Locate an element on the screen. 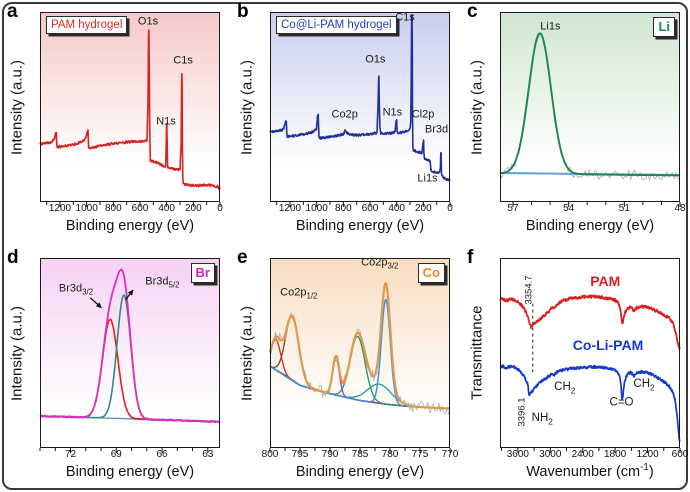 This screenshot has height=492, width=690. x-tick-label: 400 is located at coordinates (166, 208).